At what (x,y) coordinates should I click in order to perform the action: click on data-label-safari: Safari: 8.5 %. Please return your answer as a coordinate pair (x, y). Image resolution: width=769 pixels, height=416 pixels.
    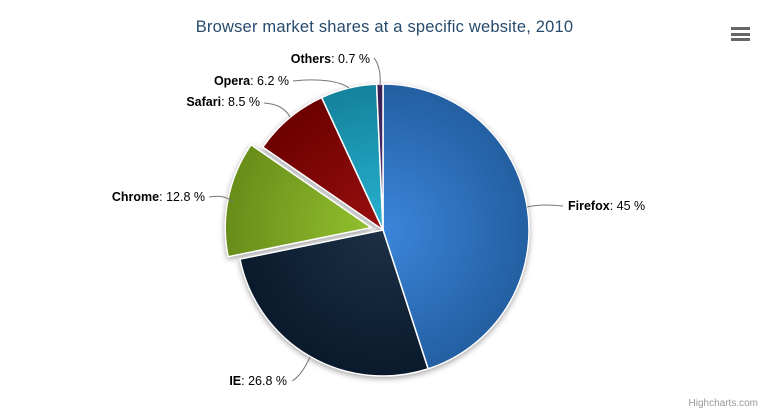
    Looking at the image, I should click on (223, 102).